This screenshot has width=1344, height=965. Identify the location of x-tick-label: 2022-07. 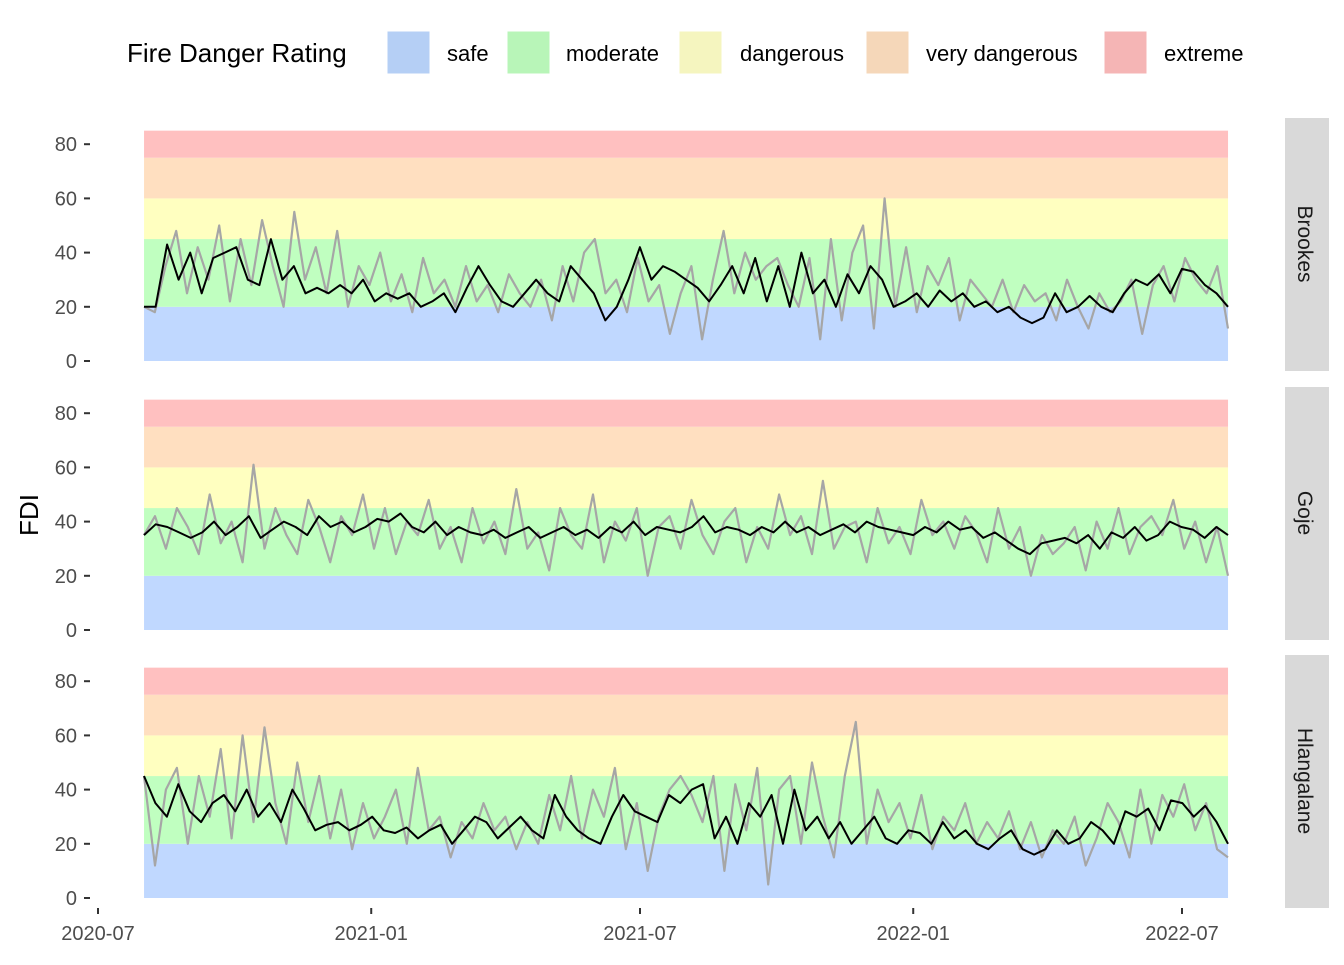
(1181, 934).